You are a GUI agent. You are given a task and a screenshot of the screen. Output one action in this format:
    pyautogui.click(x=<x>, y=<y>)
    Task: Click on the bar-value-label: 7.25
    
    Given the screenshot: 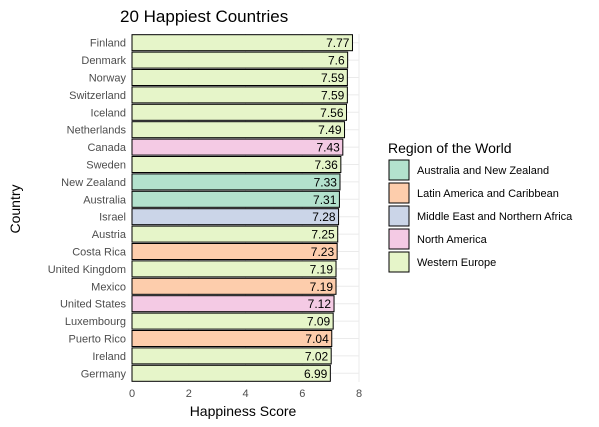 What is the action you would take?
    pyautogui.click(x=323, y=235)
    